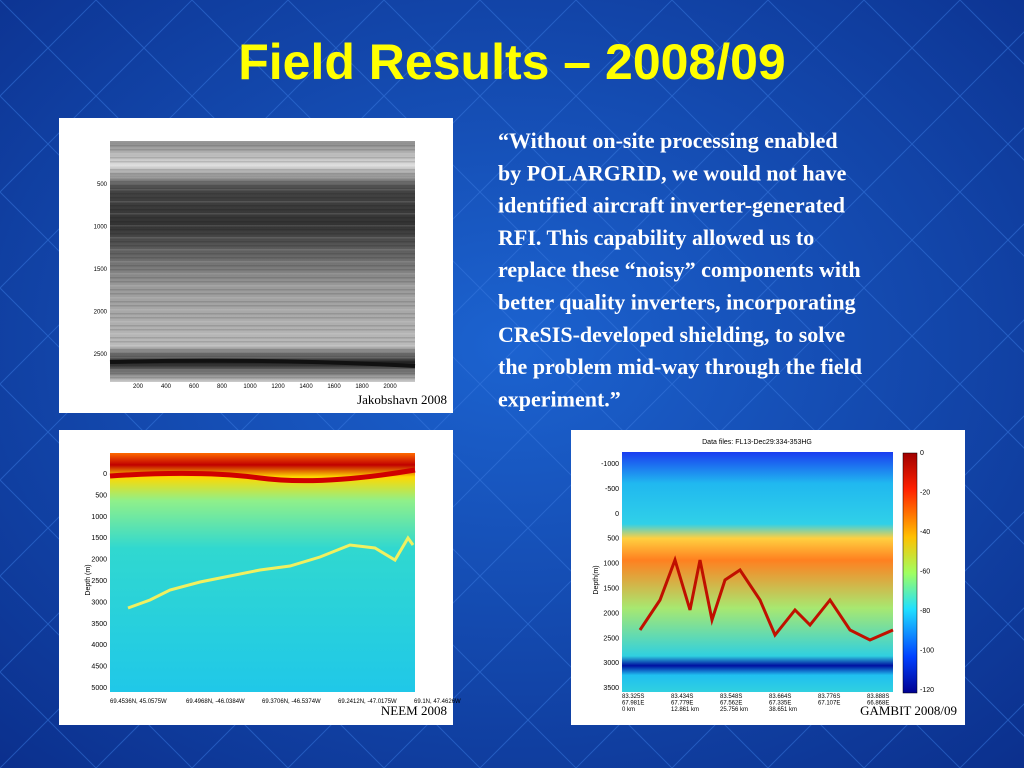  I want to click on x-tick-label: 1600, so click(334, 387).